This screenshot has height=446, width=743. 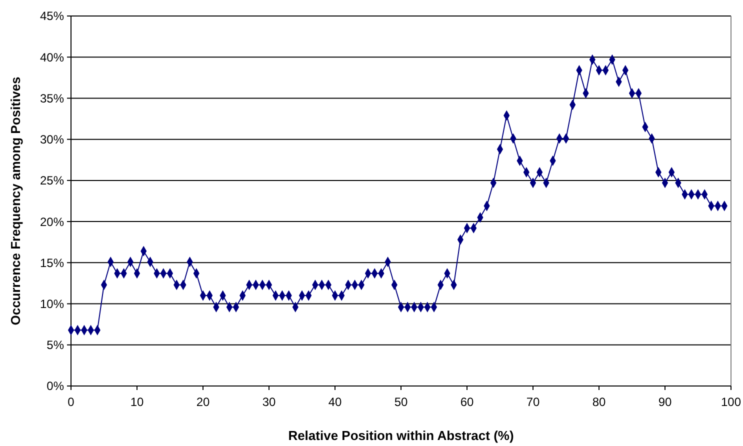 I want to click on x-tick-label: 50, so click(x=401, y=402).